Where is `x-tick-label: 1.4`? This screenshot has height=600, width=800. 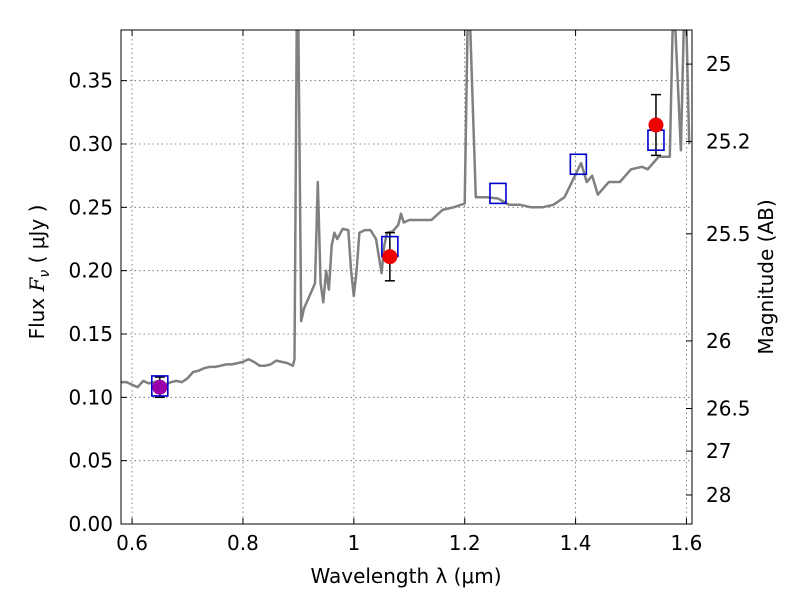
x-tick-label: 1.4 is located at coordinates (576, 543).